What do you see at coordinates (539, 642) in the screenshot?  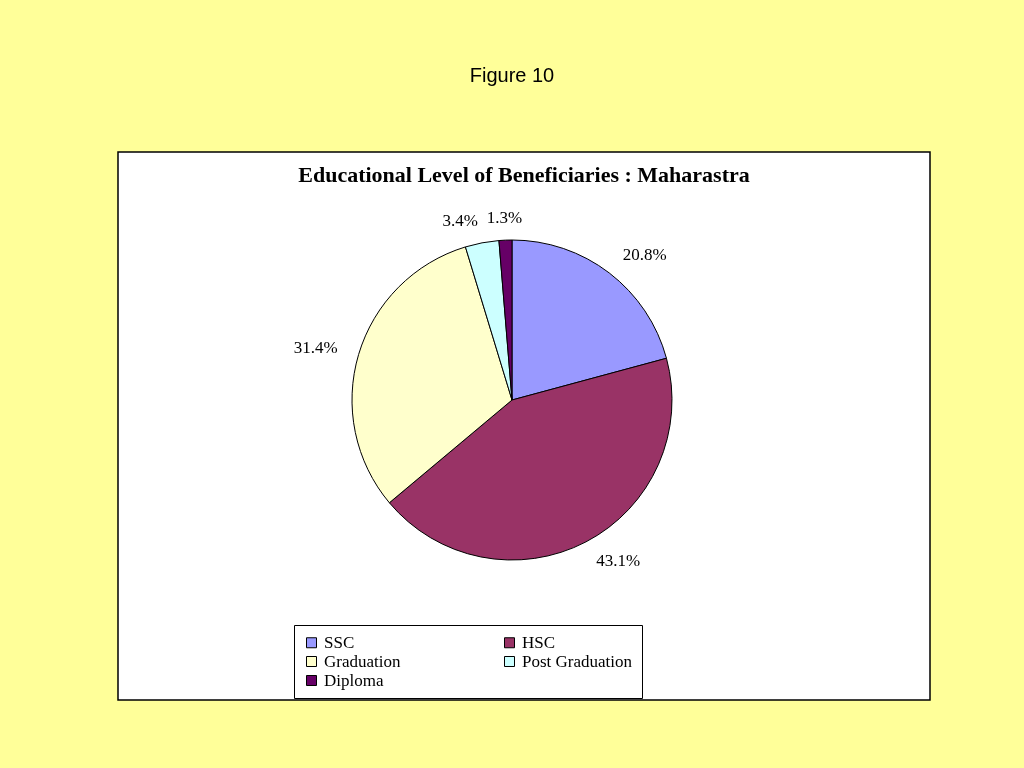 I see `legend-label: HSC` at bounding box center [539, 642].